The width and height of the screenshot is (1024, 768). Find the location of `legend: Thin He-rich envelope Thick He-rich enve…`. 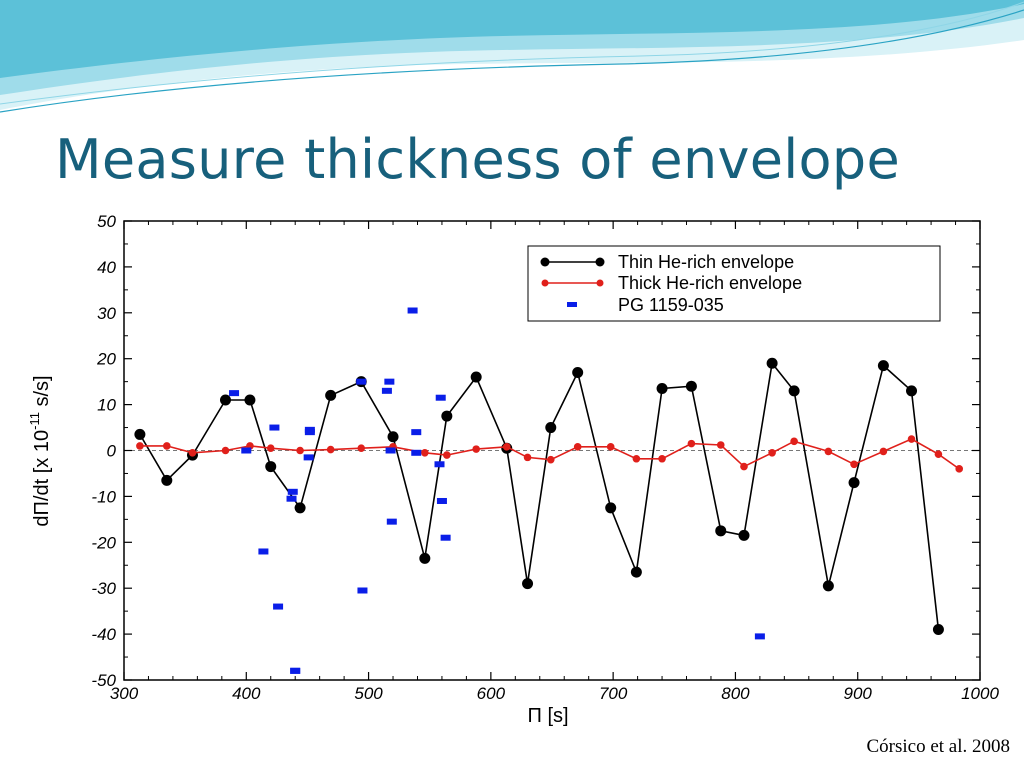

legend: Thin He-rich envelope Thick He-rich enve… is located at coordinates (734, 283).